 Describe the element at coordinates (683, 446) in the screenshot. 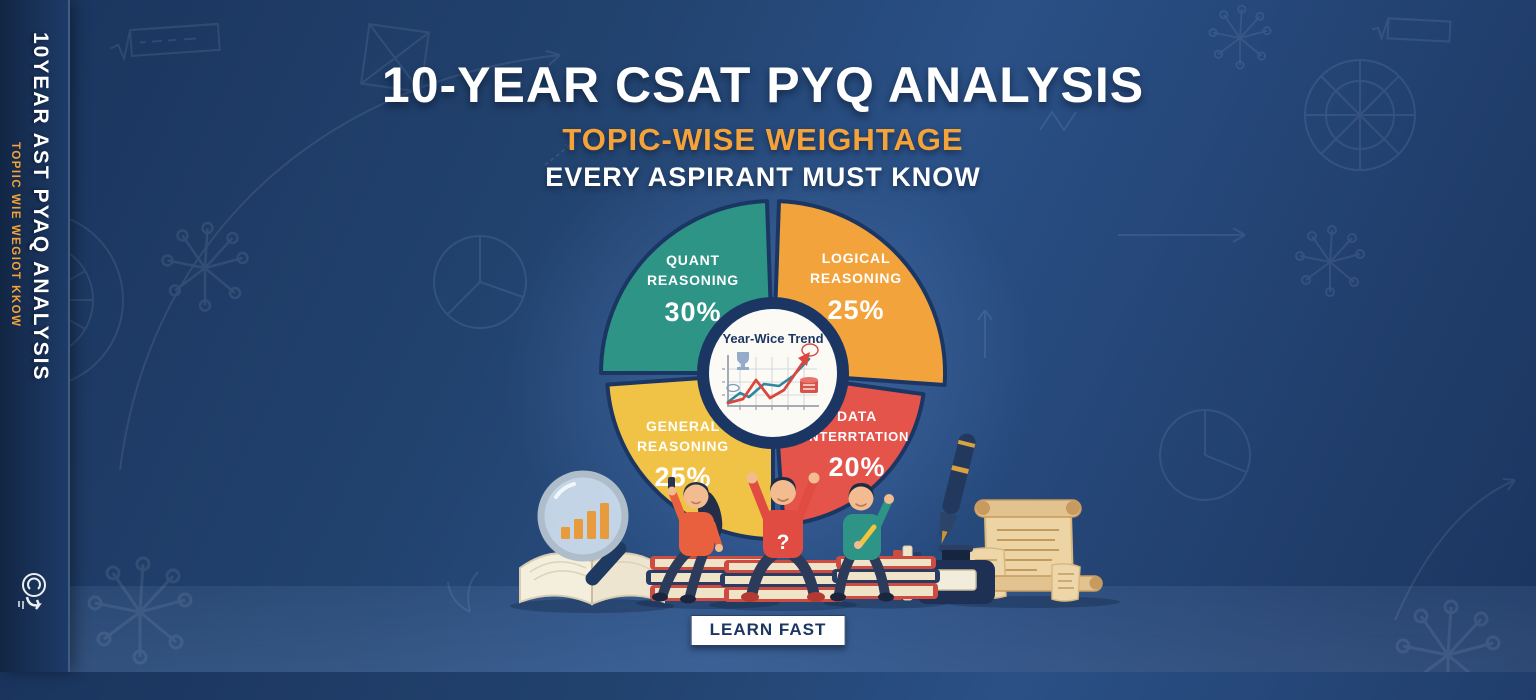

I see `pie-label-general-2: REASONING` at that location.